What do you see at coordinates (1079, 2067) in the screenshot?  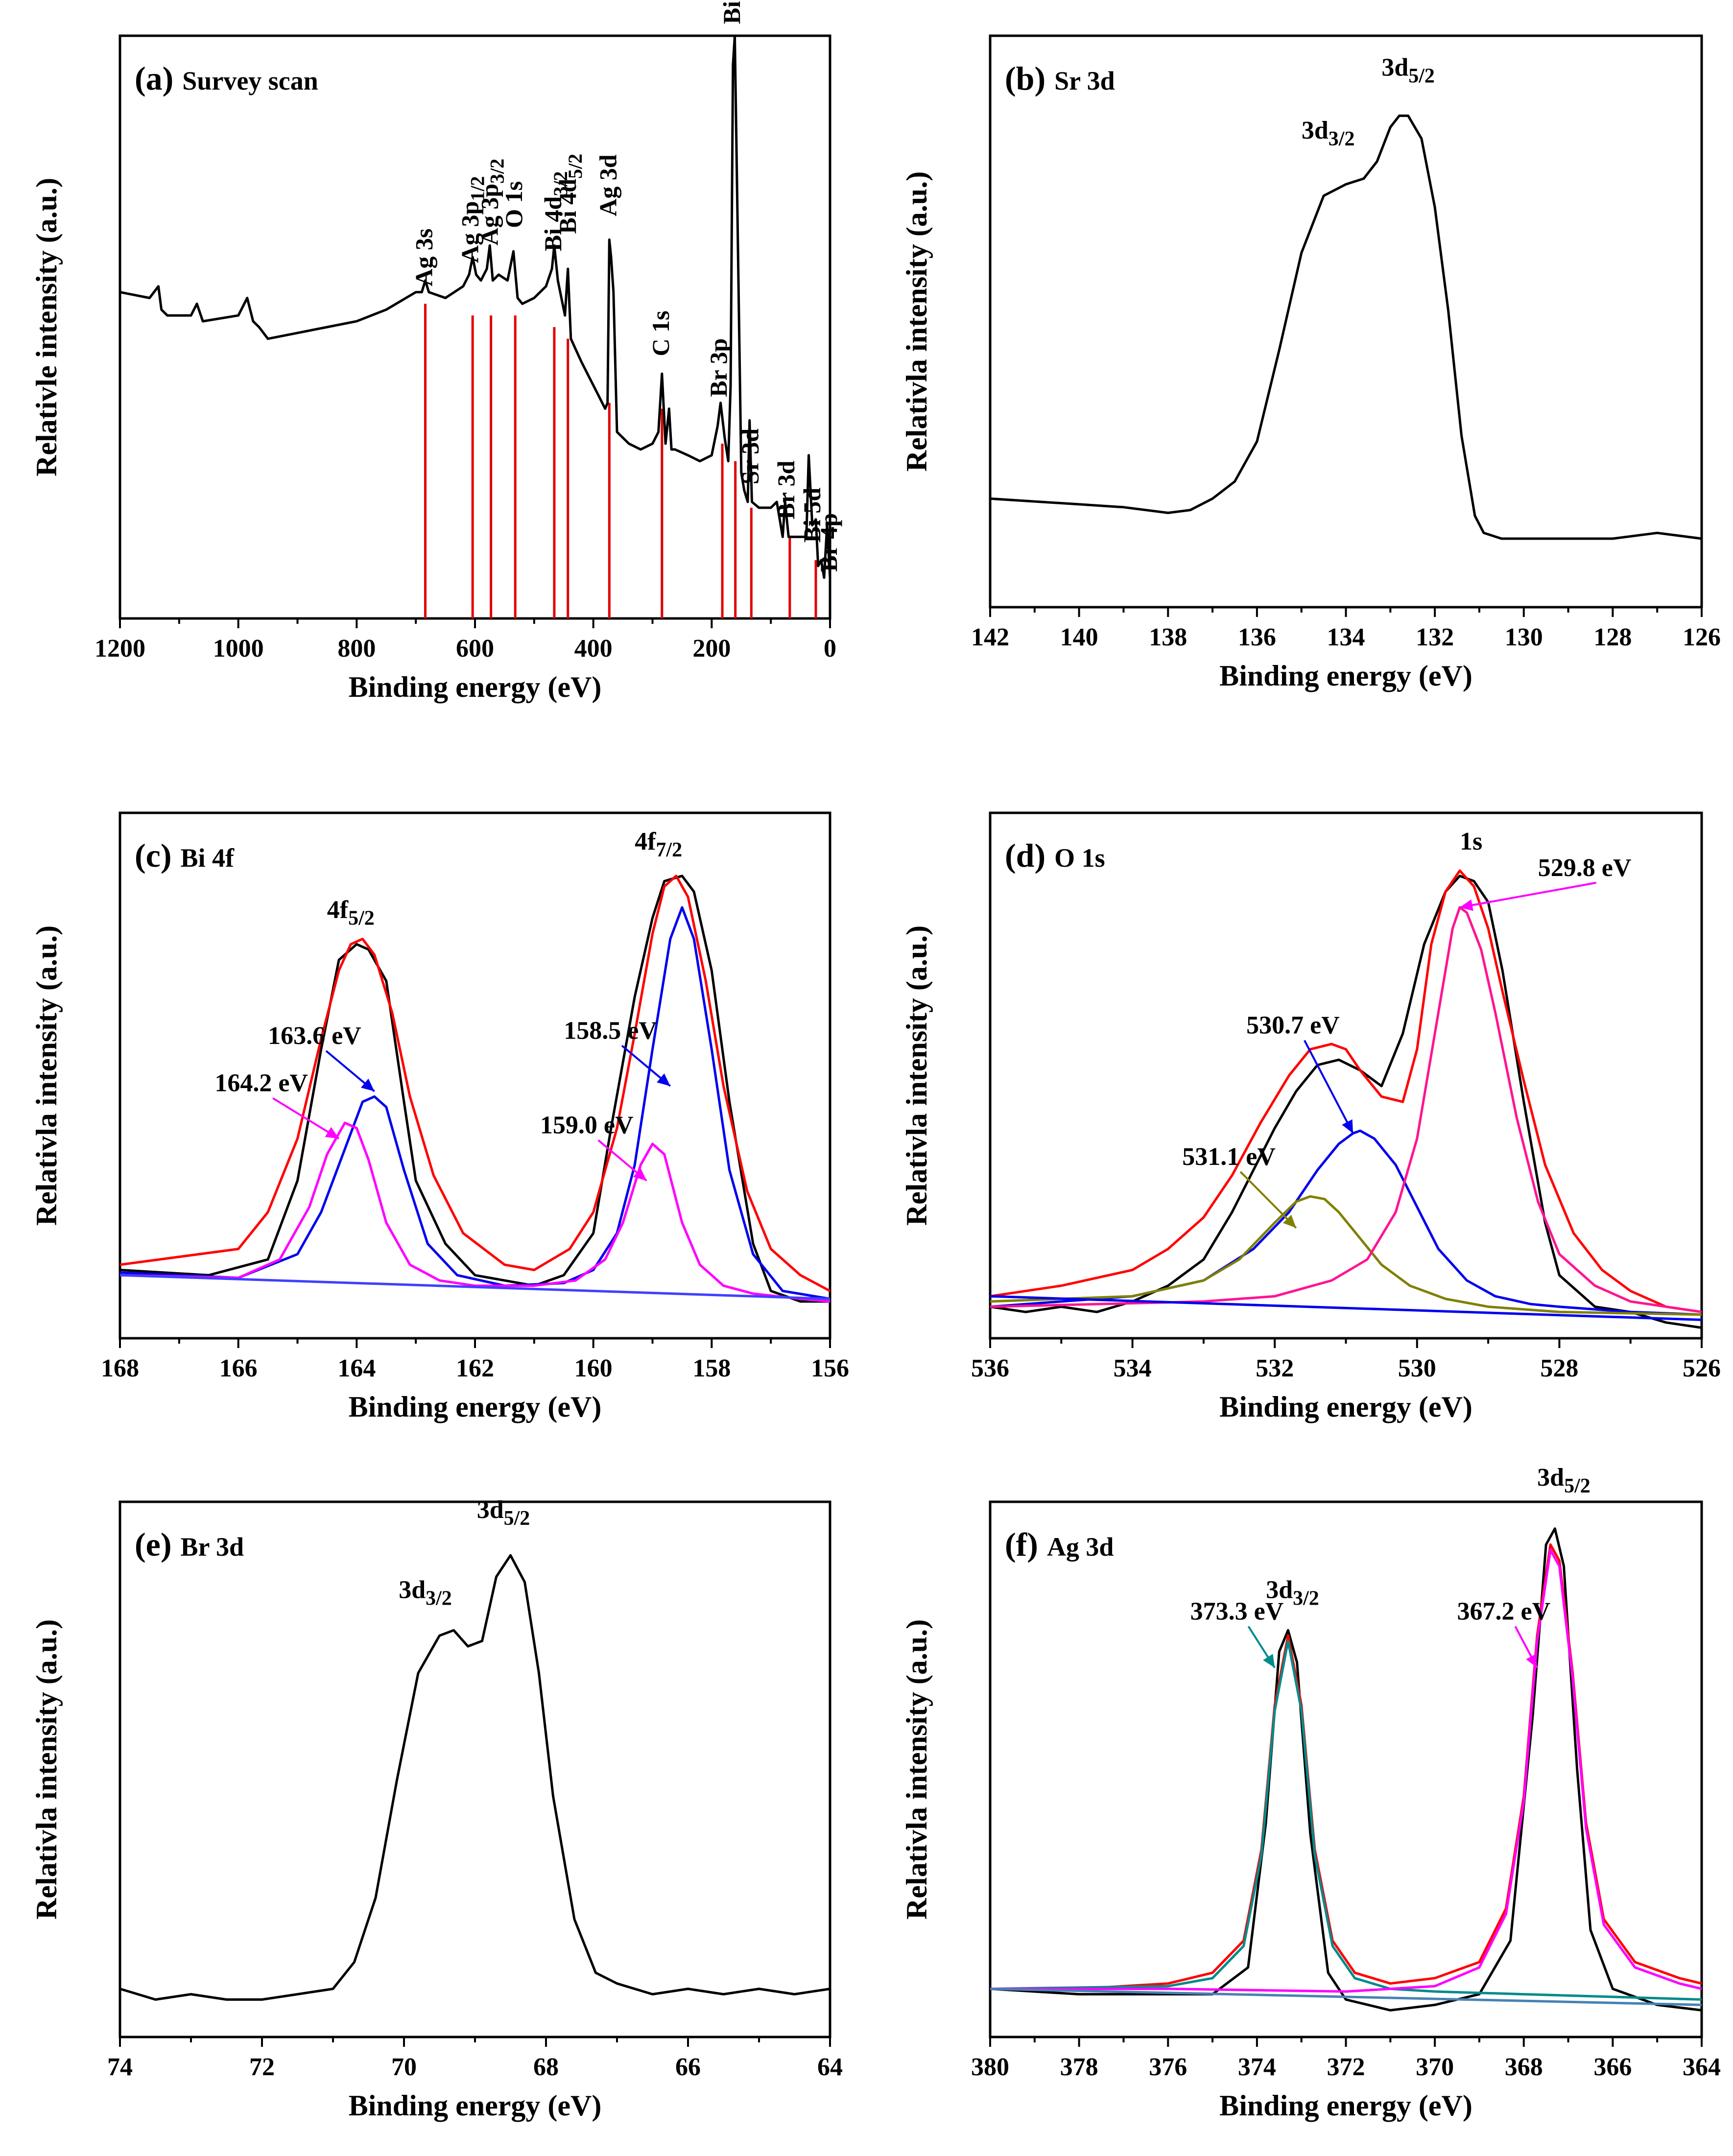 I see `x-tick-label: 378` at bounding box center [1079, 2067].